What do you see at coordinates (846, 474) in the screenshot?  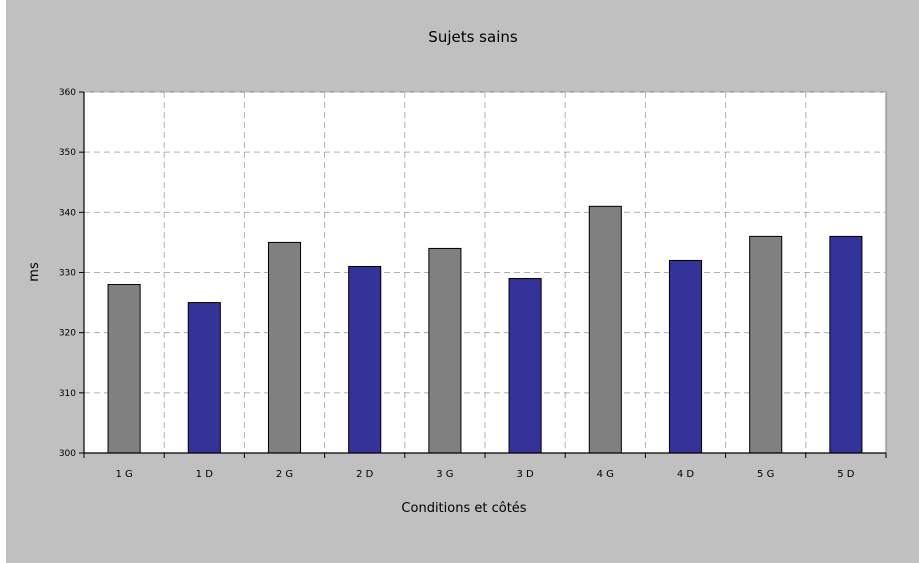 I see `x-tick-label: 5 D` at bounding box center [846, 474].